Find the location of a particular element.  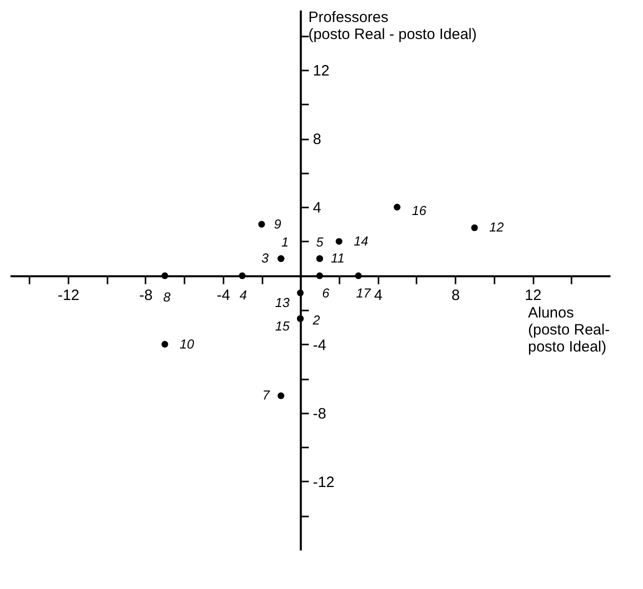

x-axis-title: Alunos (posto Real- posto Ideal) is located at coordinates (569, 330).